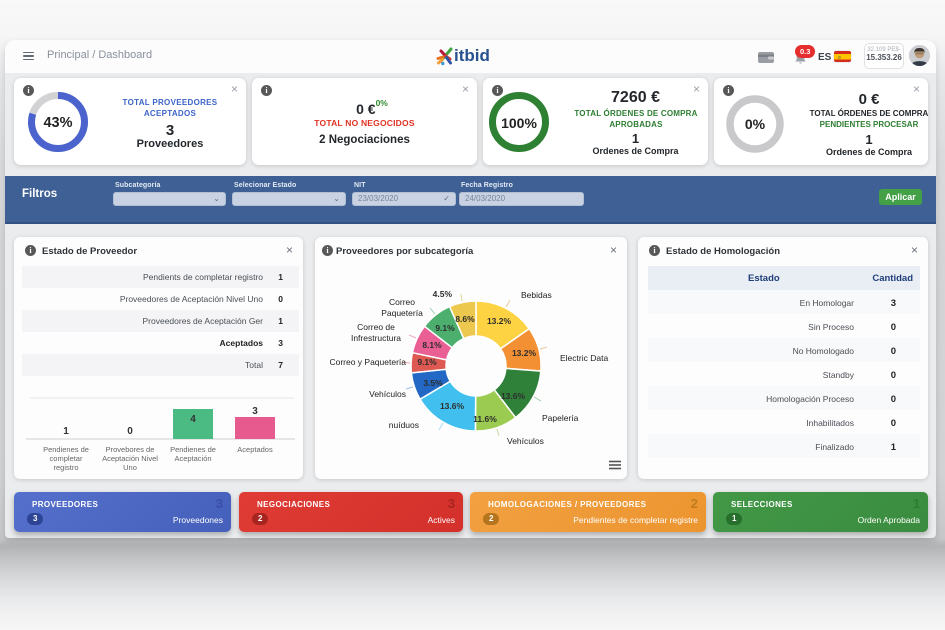 Image resolution: width=945 pixels, height=630 pixels. What do you see at coordinates (65, 467) in the screenshot?
I see `svg-text: registro` at bounding box center [65, 467].